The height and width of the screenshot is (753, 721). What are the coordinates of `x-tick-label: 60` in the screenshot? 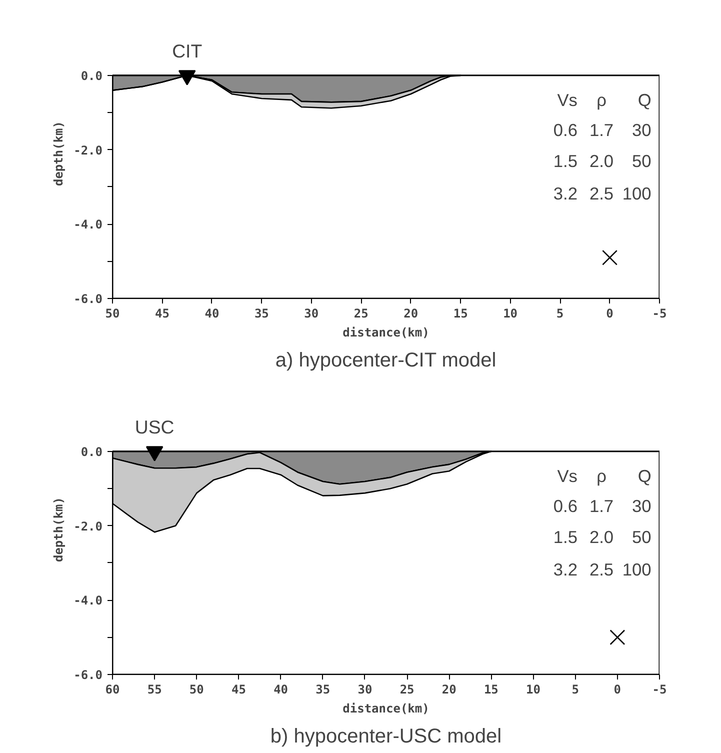 It's located at (112, 689).